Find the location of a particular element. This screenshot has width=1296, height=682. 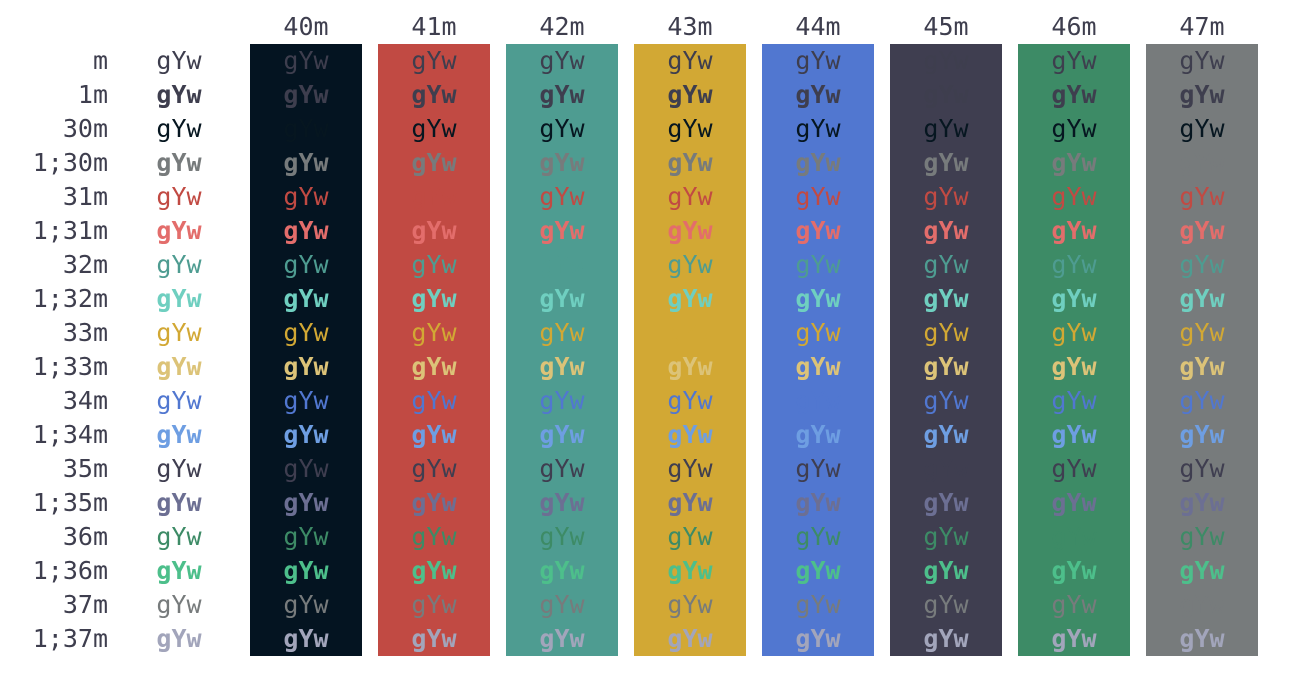

row-label: m is located at coordinates (100, 60).